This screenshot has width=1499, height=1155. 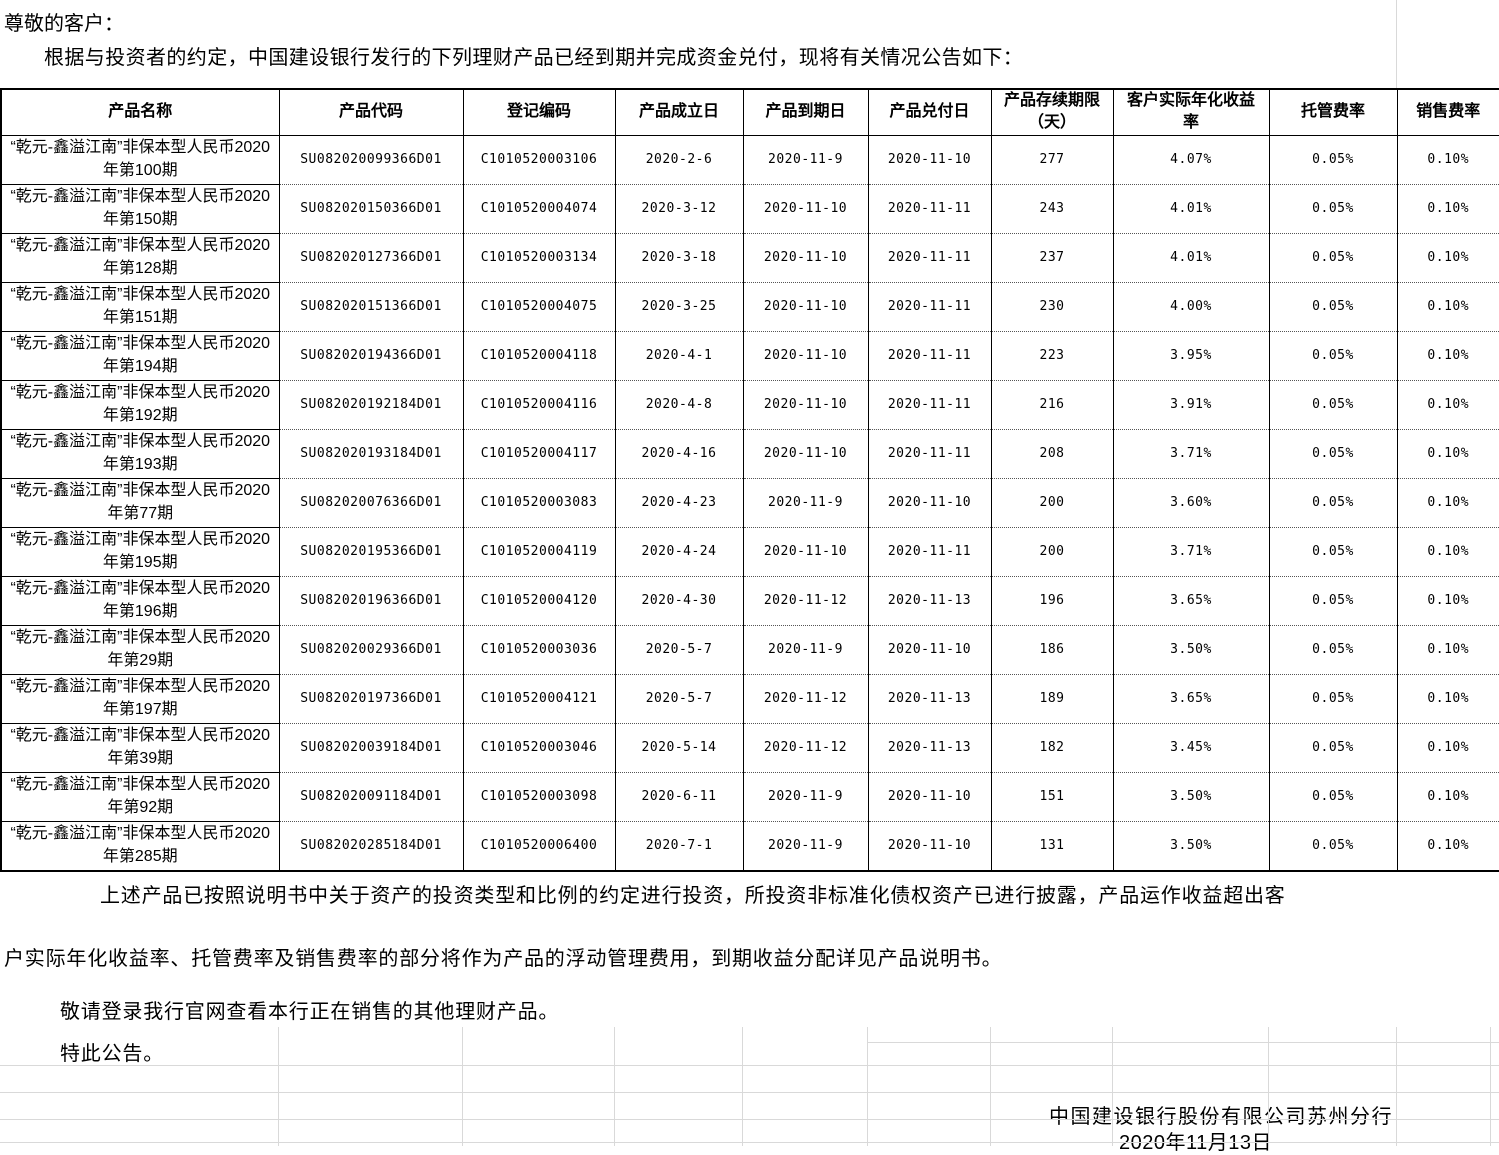 I want to click on table-cell: 2020-2-6, so click(x=679, y=160).